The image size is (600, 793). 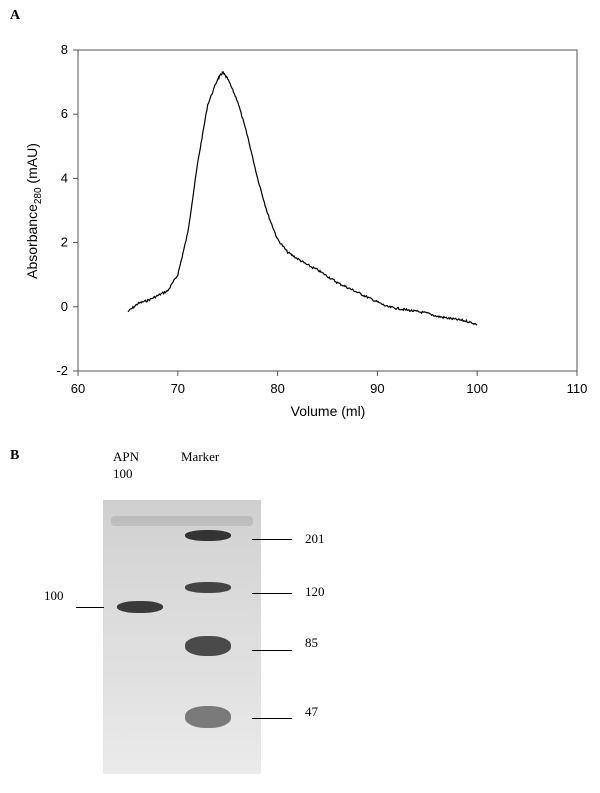 I want to click on marker-label-120: 120, so click(x=315, y=591).